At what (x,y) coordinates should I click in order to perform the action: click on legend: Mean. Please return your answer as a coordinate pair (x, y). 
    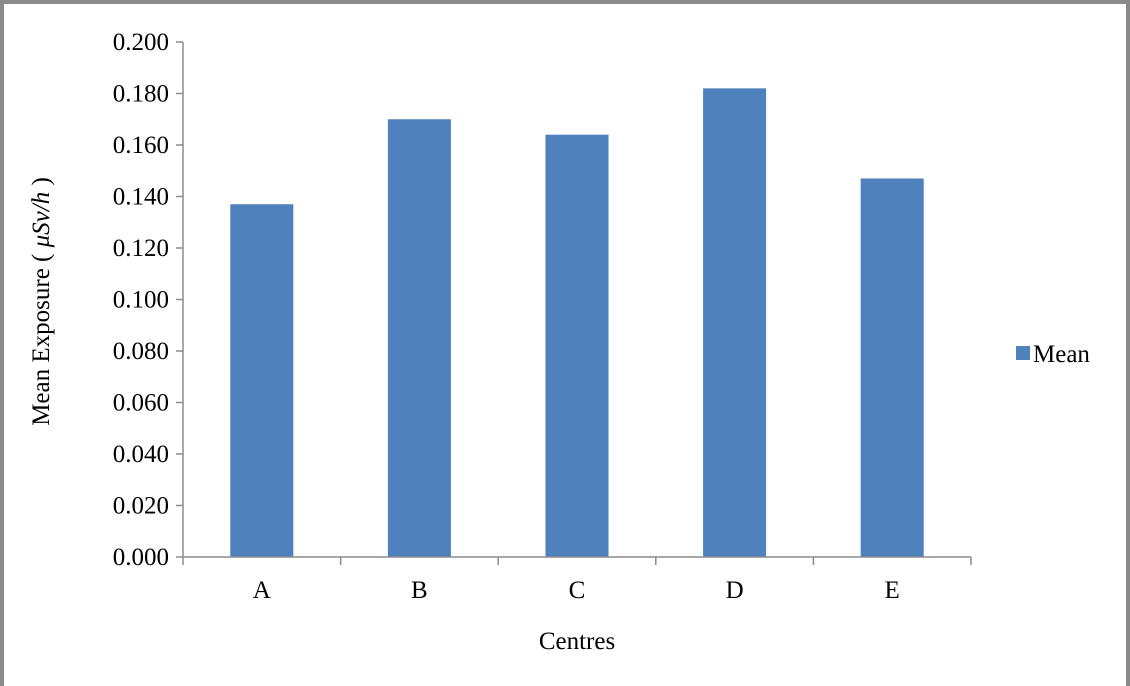
    Looking at the image, I should click on (1053, 354).